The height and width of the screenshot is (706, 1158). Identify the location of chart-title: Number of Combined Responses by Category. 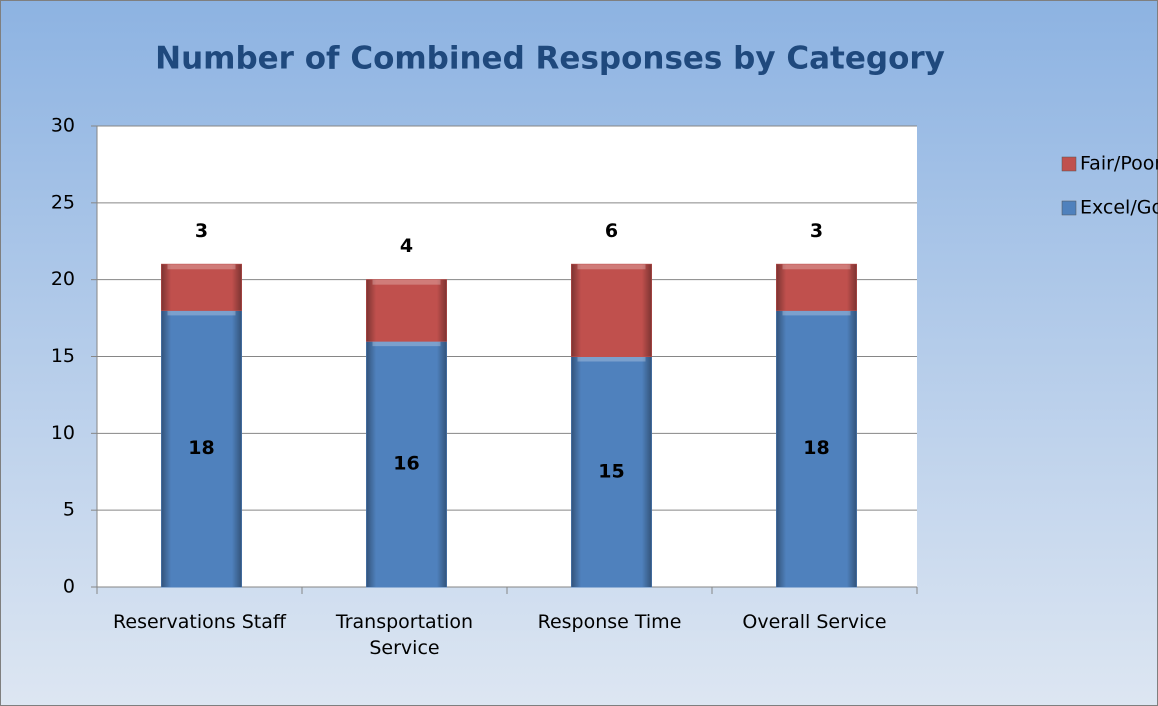
(550, 59).